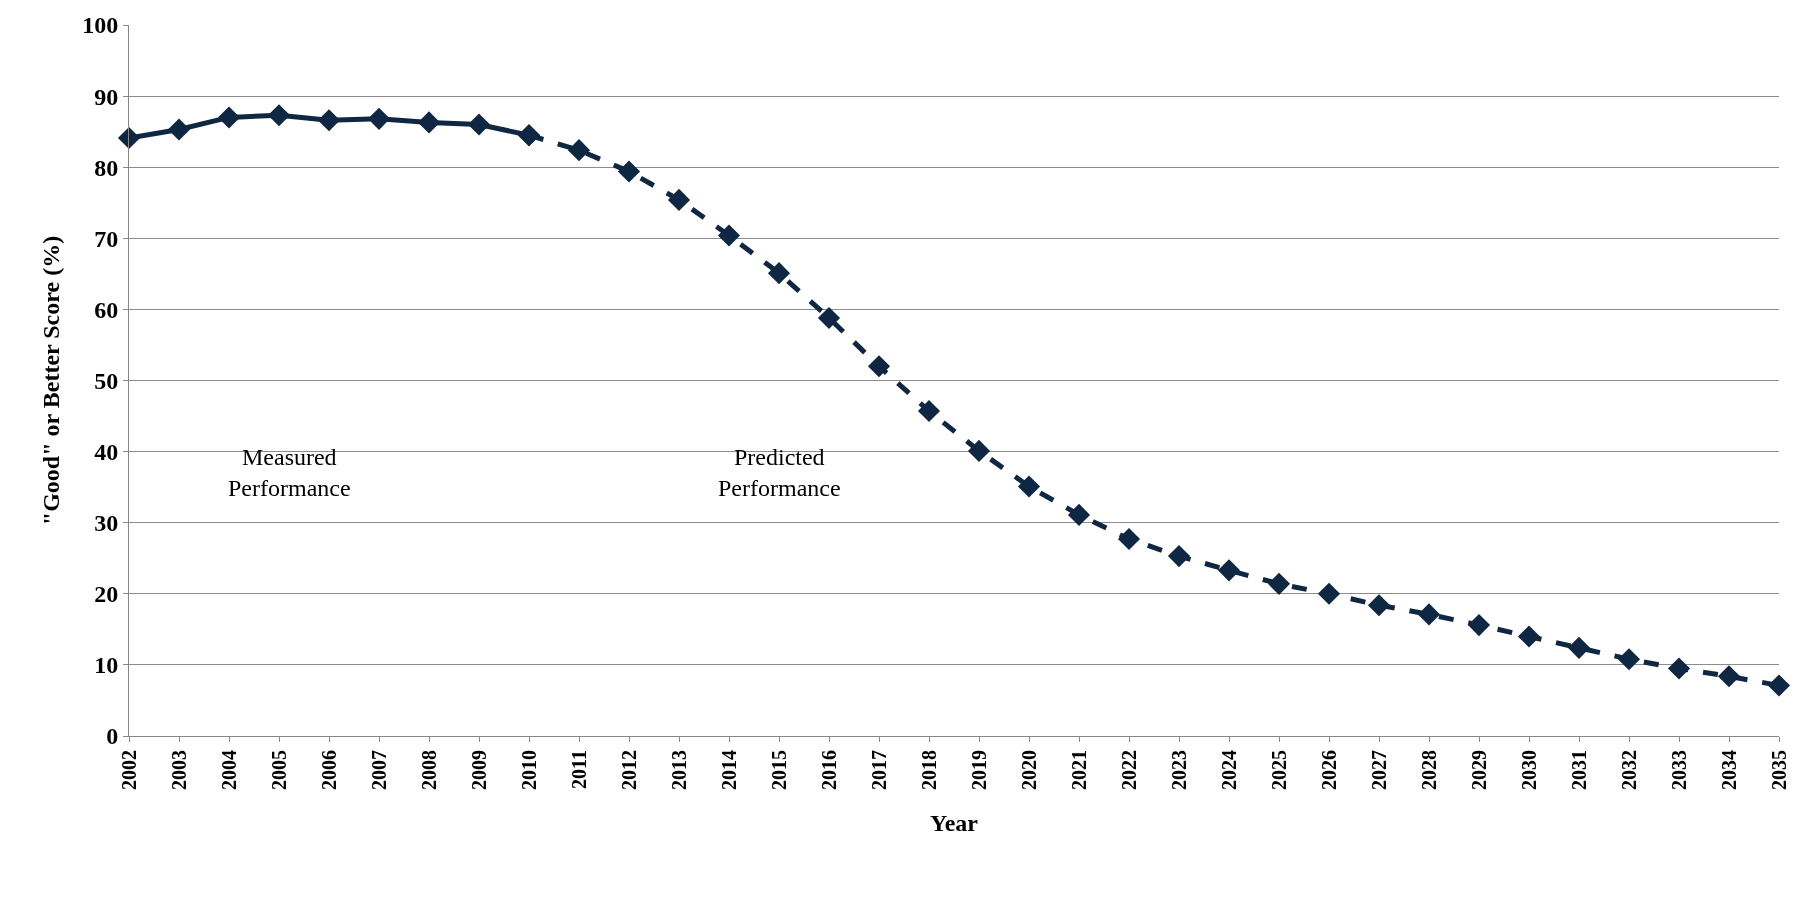 The height and width of the screenshot is (910, 1806). I want to click on y-tick-label: 30, so click(106, 523).